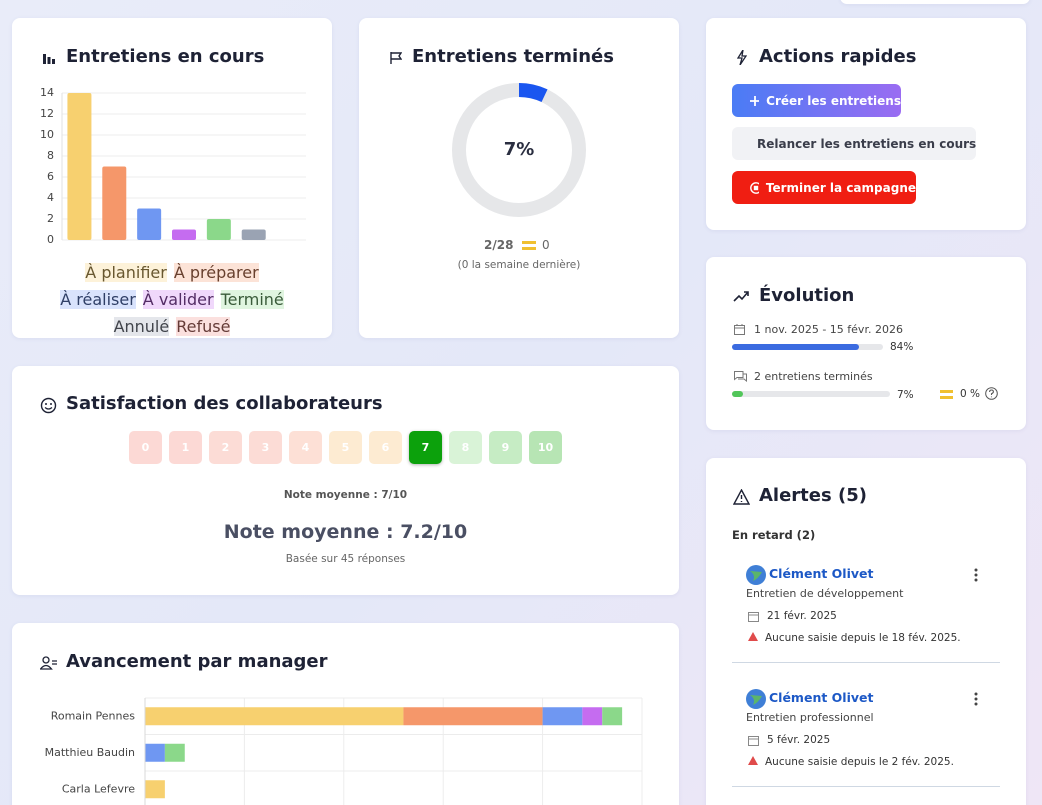  What do you see at coordinates (755, 100) in the screenshot?
I see `icon-plus` at bounding box center [755, 100].